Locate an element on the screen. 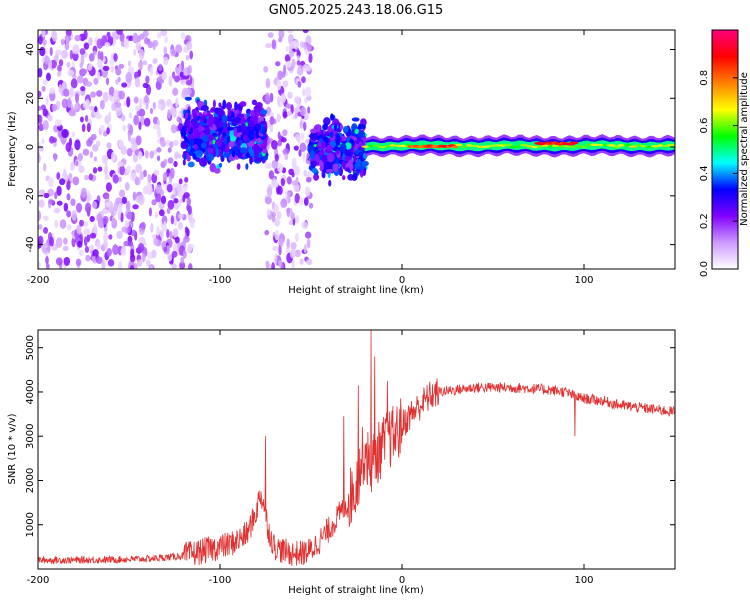 This screenshot has width=750, height=600. heatmap-x-tick-label: 100 is located at coordinates (583, 280).